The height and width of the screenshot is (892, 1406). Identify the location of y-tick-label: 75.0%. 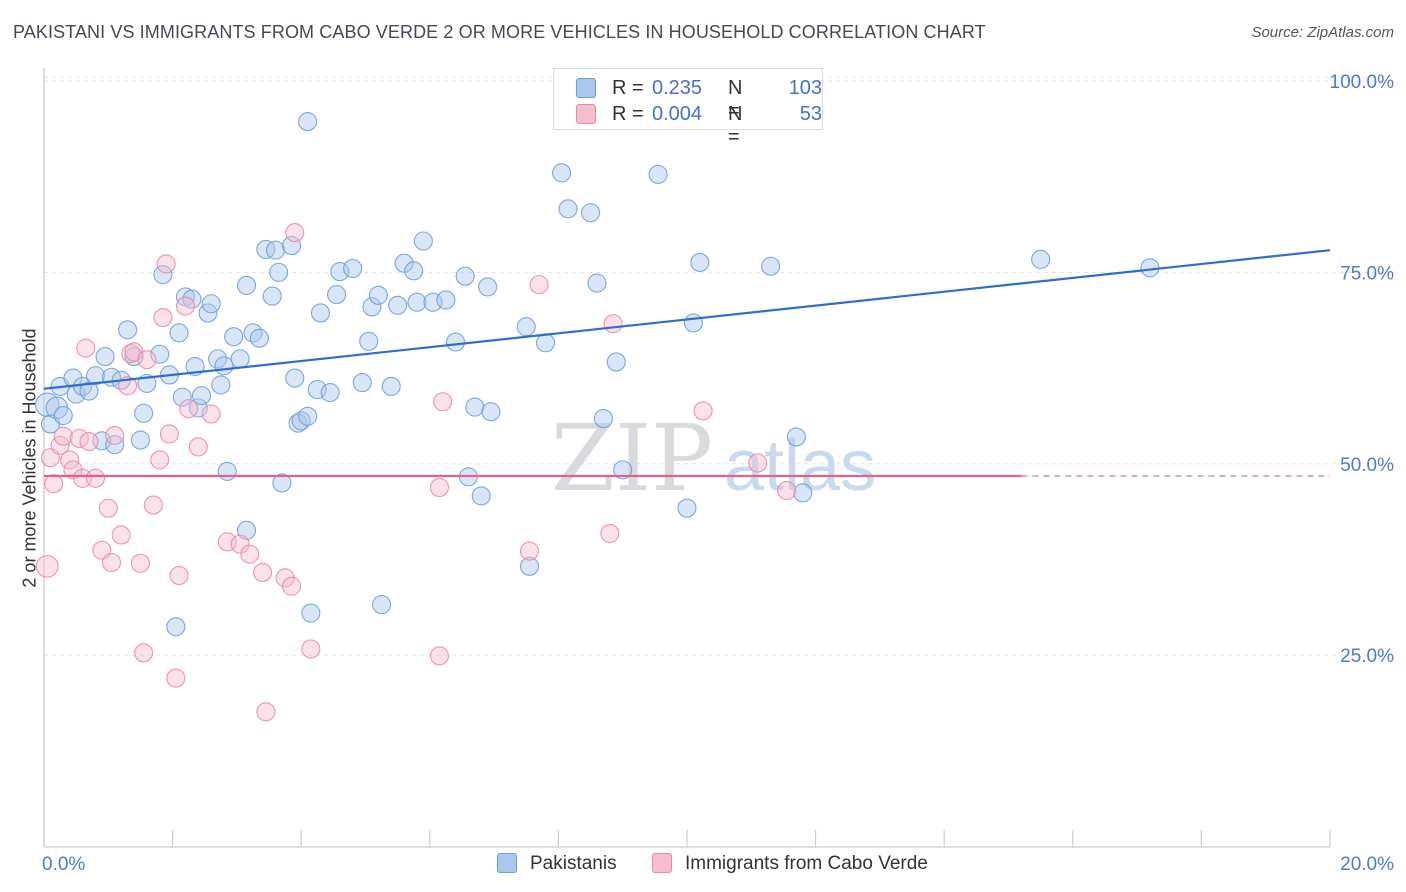
(1367, 273).